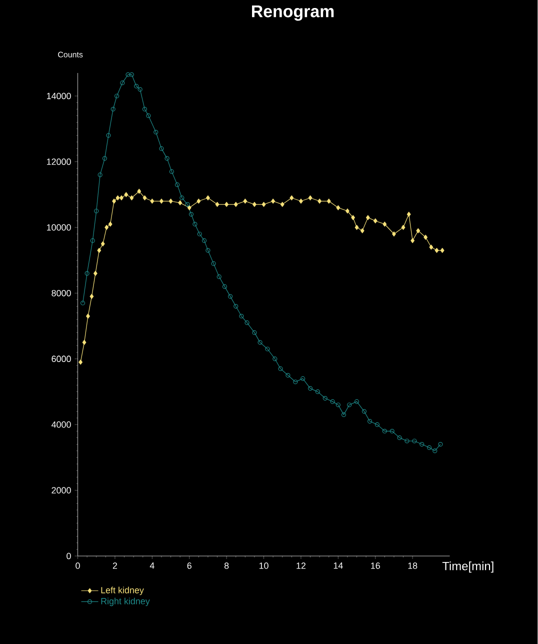  What do you see at coordinates (125, 602) in the screenshot?
I see `legend-label: Right kidney` at bounding box center [125, 602].